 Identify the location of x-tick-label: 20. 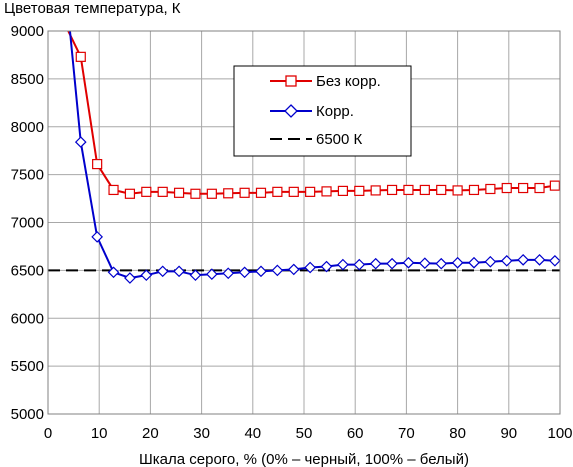
(150, 433).